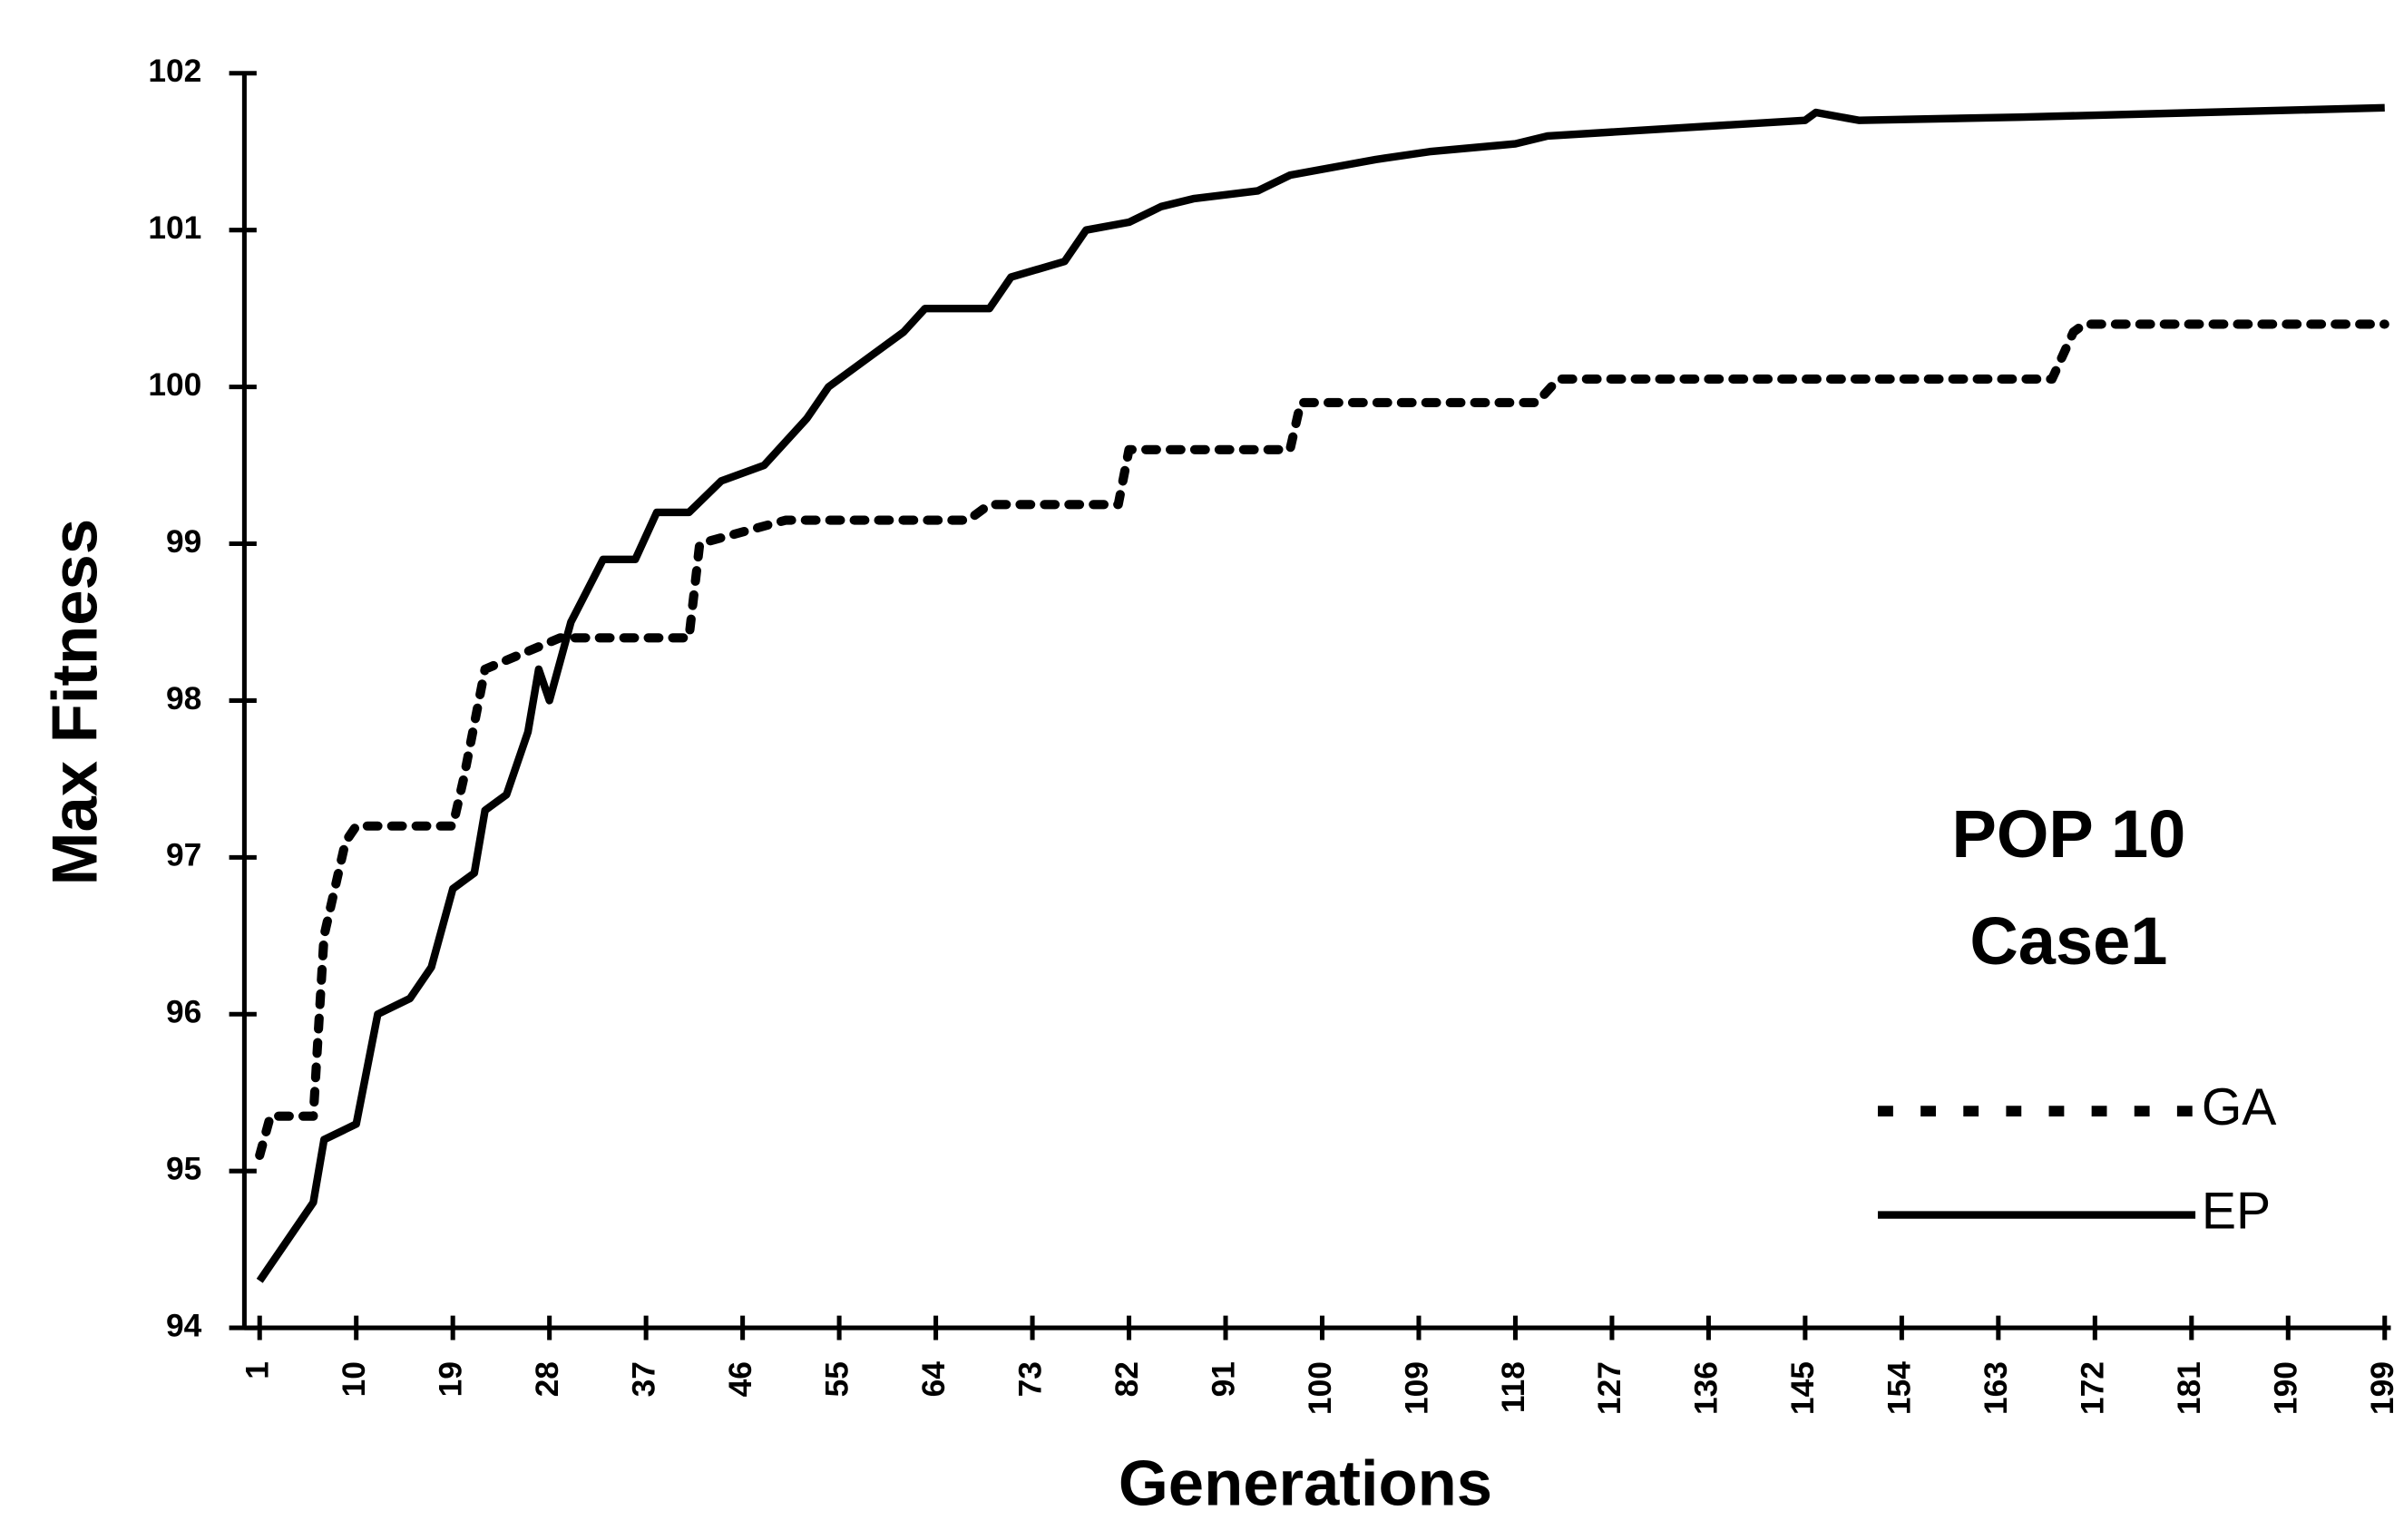  I want to click on y-tick-label: 96, so click(183, 1012).